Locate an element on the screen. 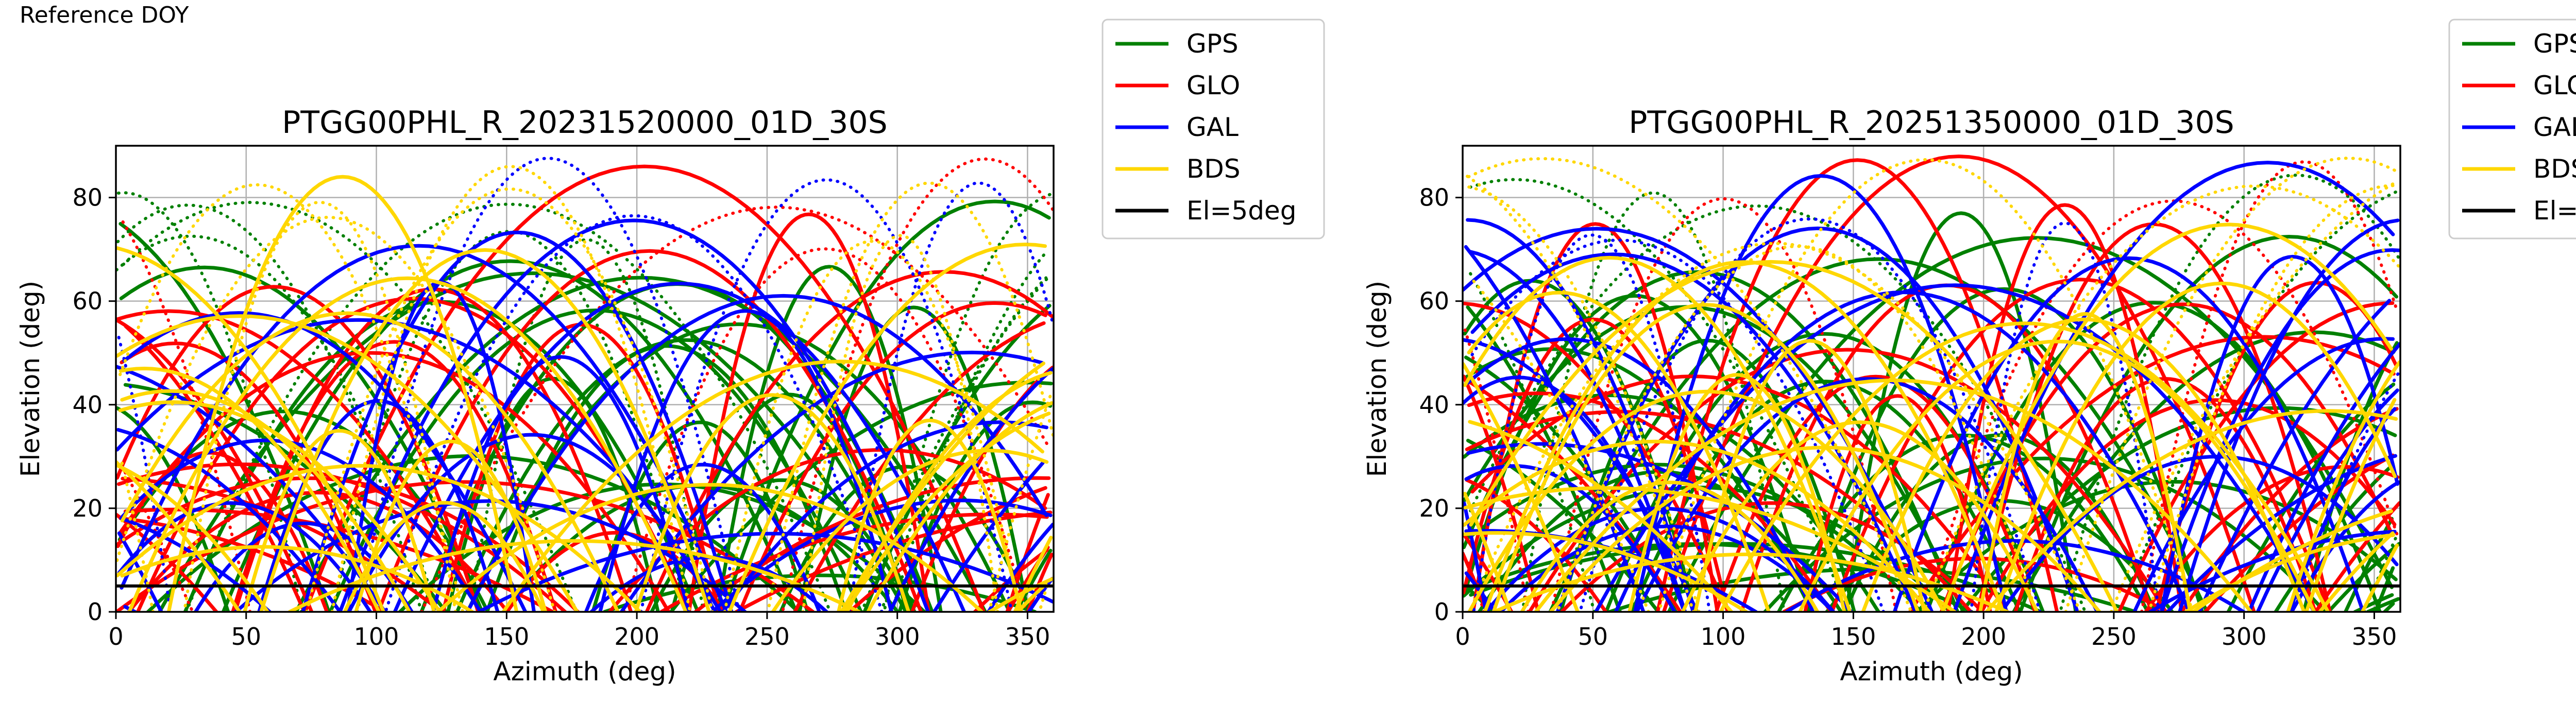 The width and height of the screenshot is (2576, 720). chart-title: PTGG00PHL_R_20231520000_01D_30S is located at coordinates (584, 123).